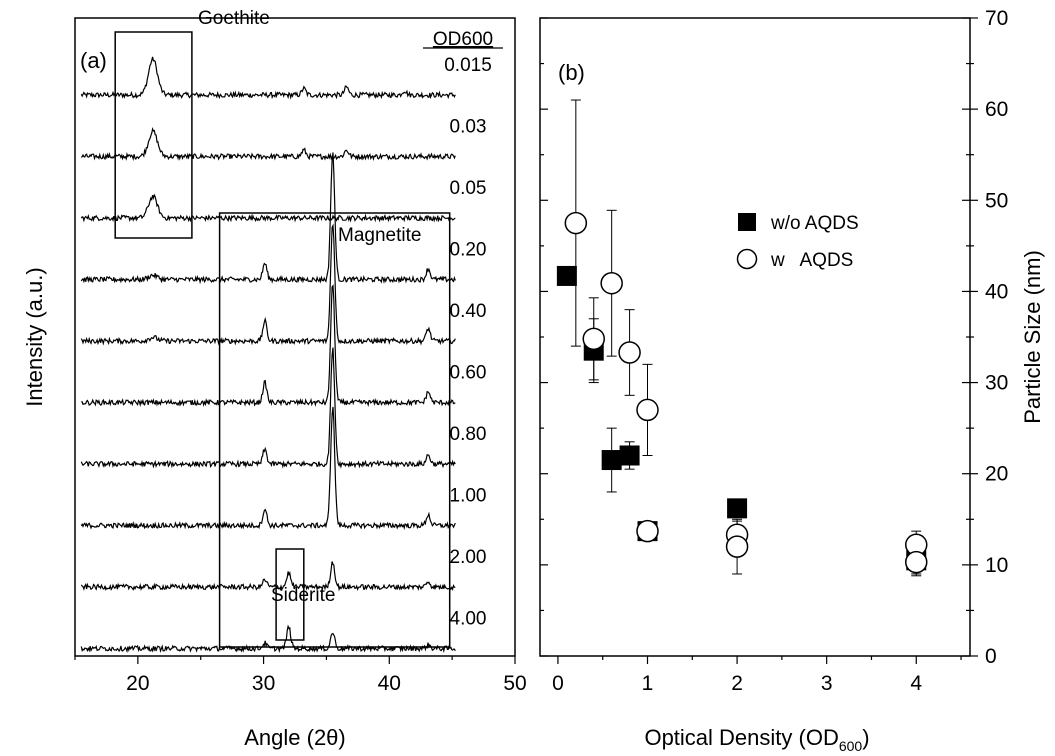 Image resolution: width=1055 pixels, height=756 pixels. Describe the element at coordinates (468, 311) in the screenshot. I see `od-label-0_40: 0.40` at that location.